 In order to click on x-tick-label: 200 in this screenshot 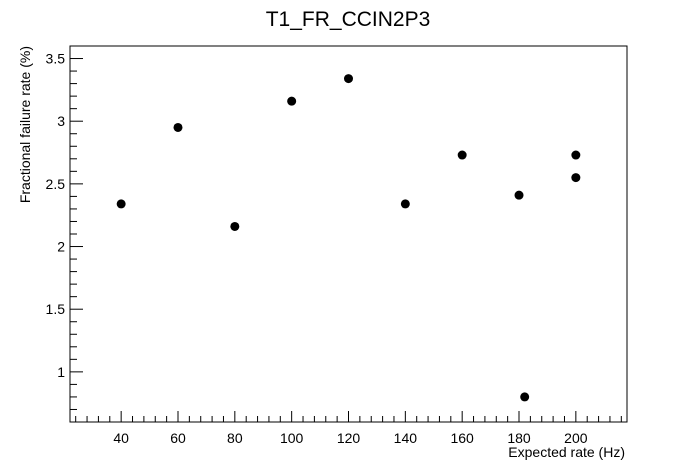, I will do `click(576, 438)`.